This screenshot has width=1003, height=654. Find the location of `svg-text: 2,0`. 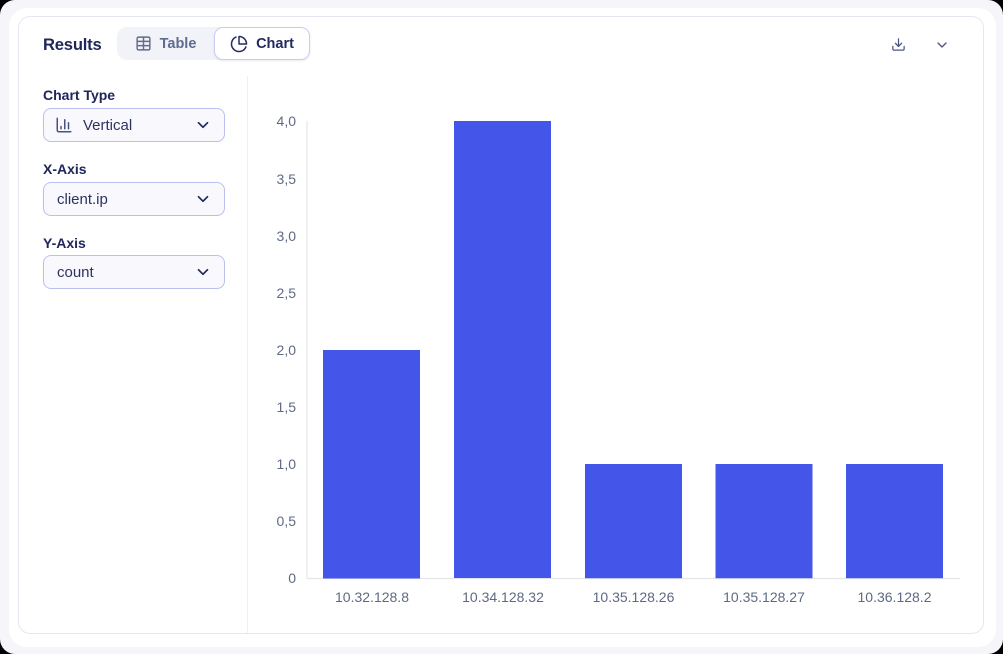

svg-text: 2,0 is located at coordinates (287, 350).